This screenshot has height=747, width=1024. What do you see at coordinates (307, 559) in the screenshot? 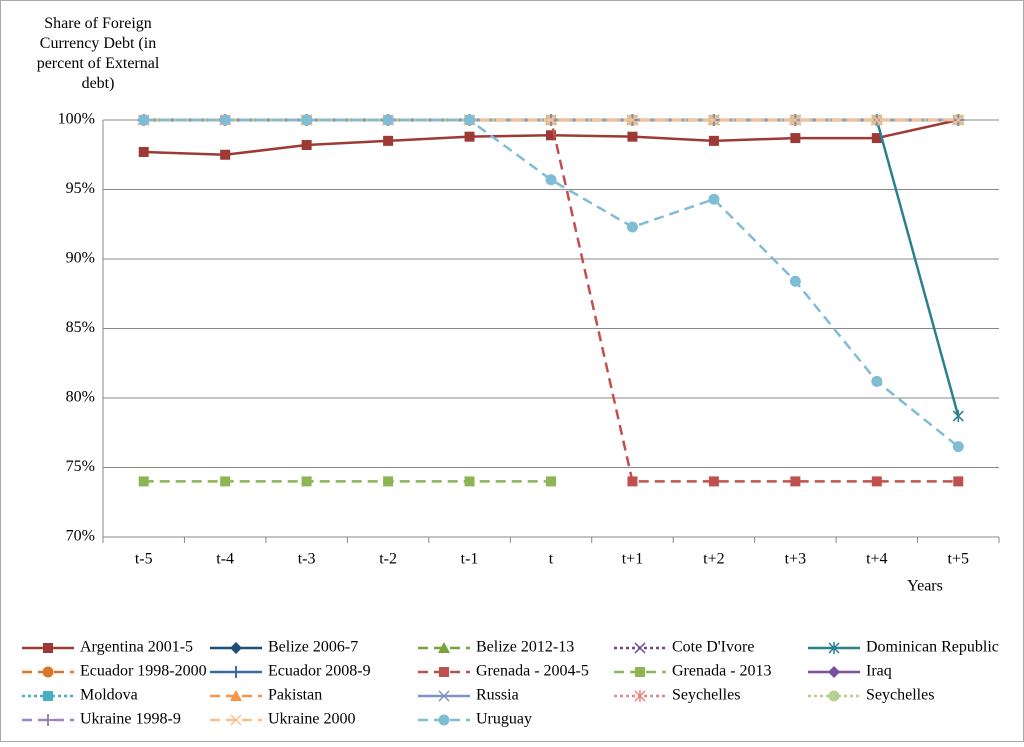
I see `x-tick-label: t-3` at bounding box center [307, 559].